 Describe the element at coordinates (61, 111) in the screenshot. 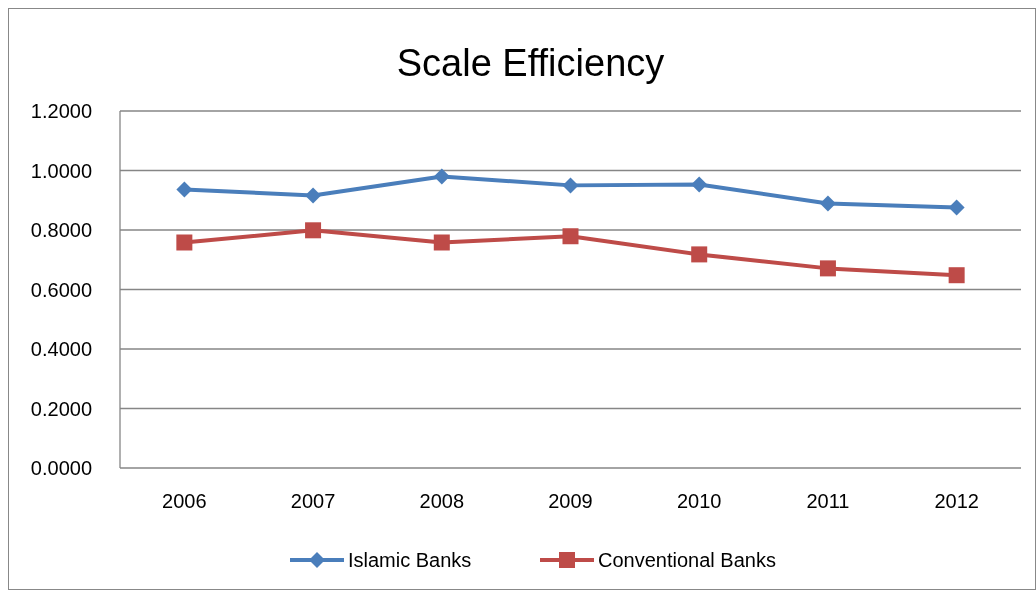

I see `y-tick-label: 1.2000` at that location.